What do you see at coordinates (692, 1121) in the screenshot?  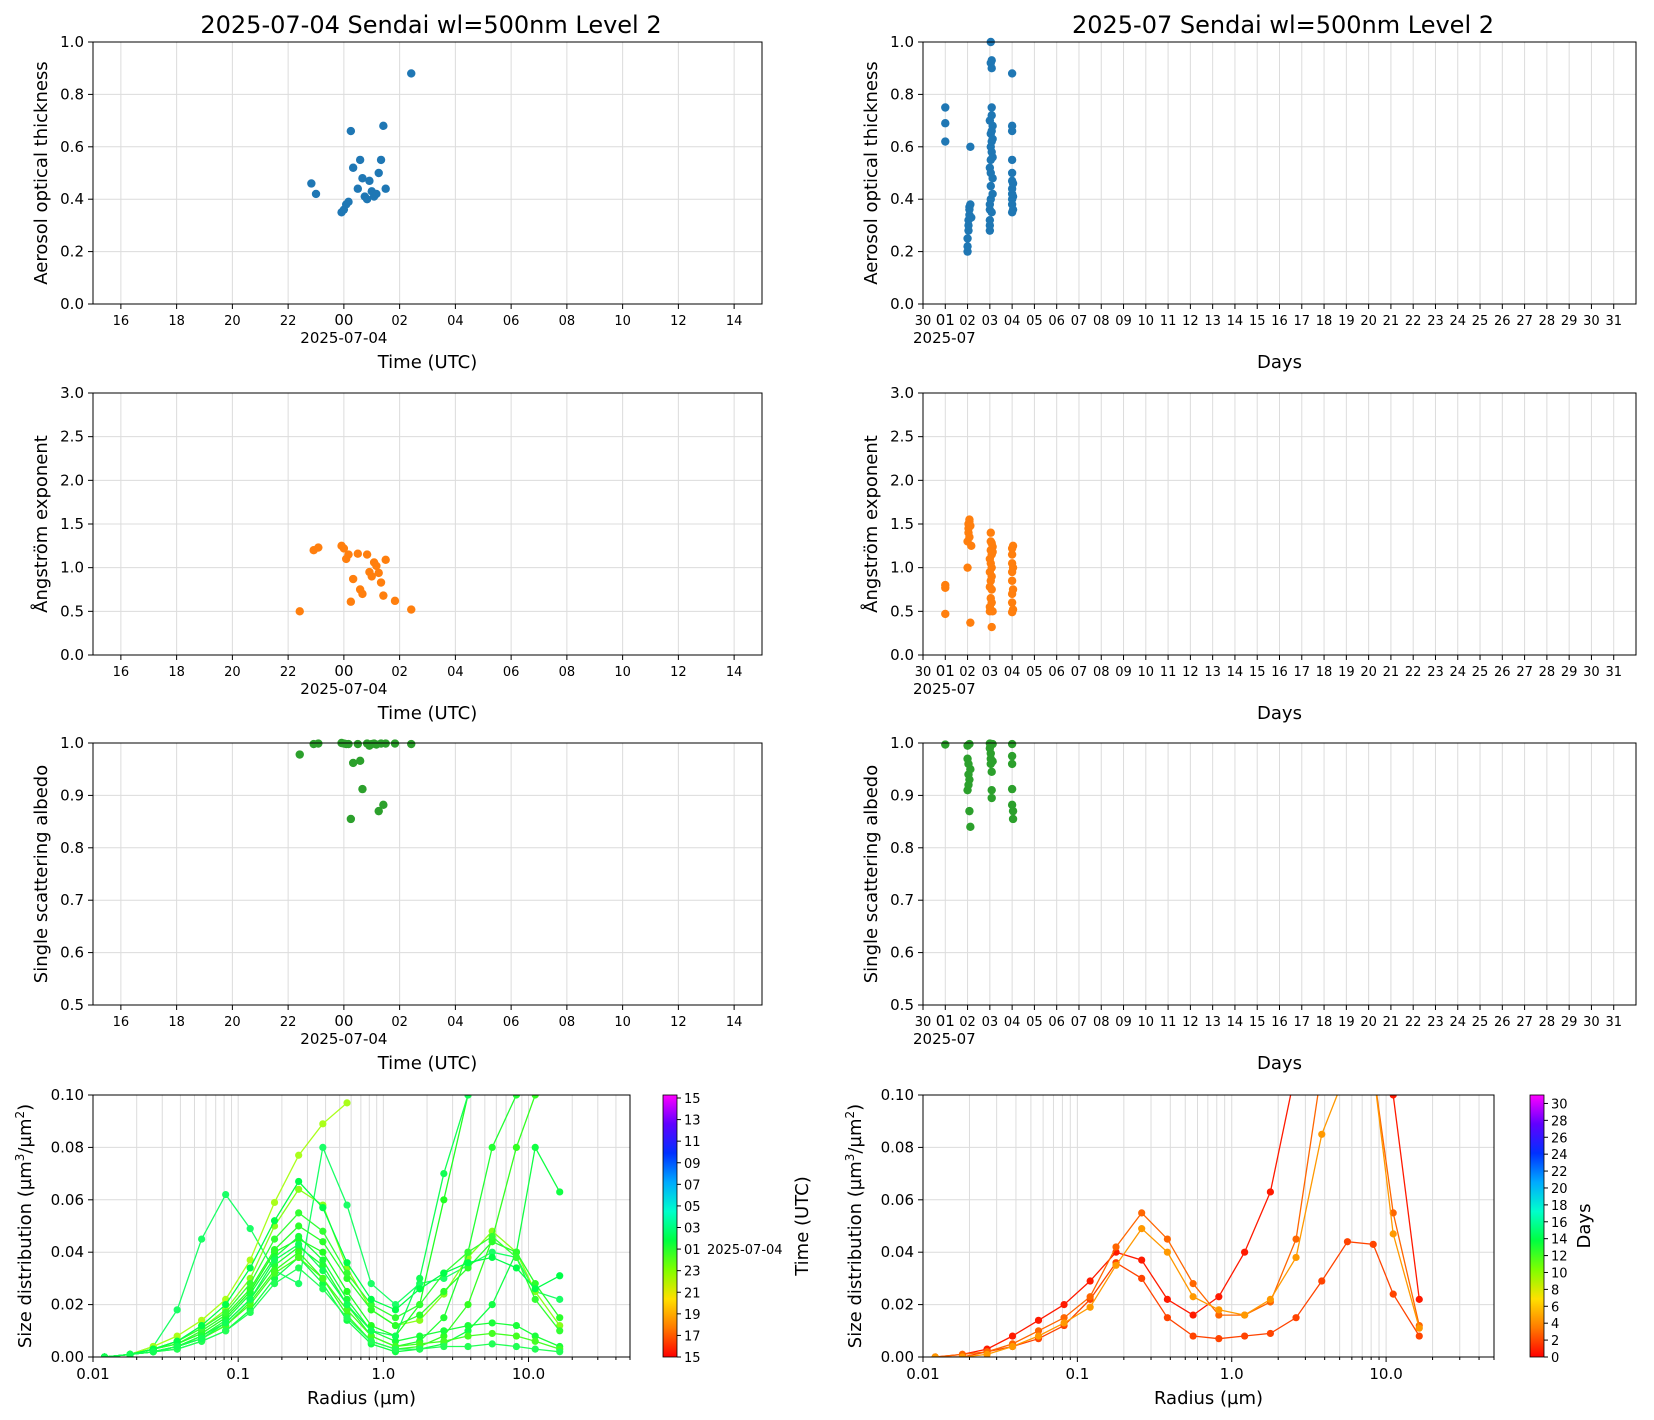 I see `size-daily-colorbar-tick-label: 13` at bounding box center [692, 1121].